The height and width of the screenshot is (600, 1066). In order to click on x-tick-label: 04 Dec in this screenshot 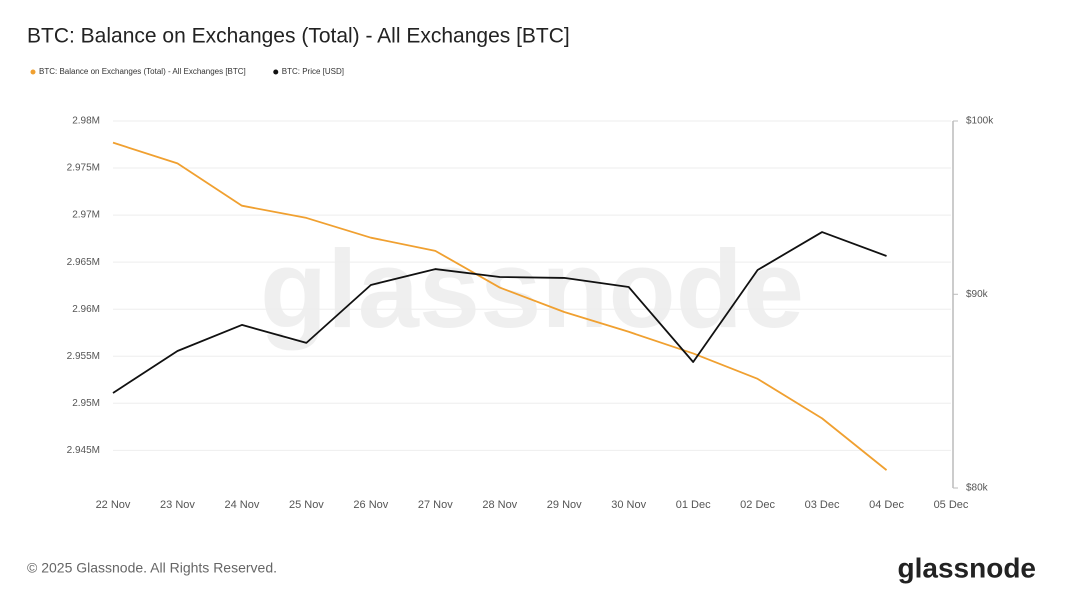, I will do `click(886, 505)`.